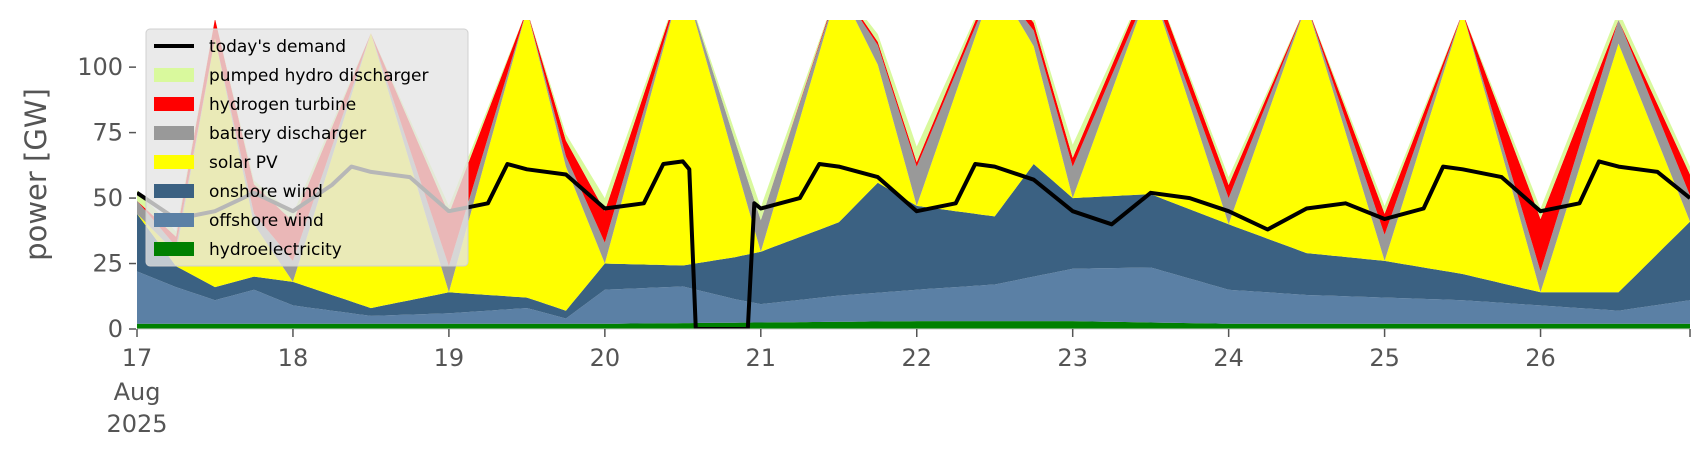 The height and width of the screenshot is (460, 1706). What do you see at coordinates (107, 133) in the screenshot?
I see `y-tick-label: 75` at bounding box center [107, 133].